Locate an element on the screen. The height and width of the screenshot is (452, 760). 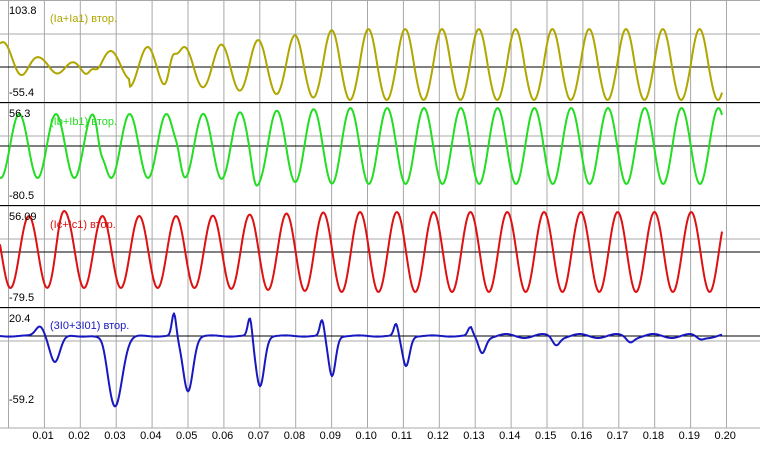
time-tick-label: 0.15 is located at coordinates (546, 436).